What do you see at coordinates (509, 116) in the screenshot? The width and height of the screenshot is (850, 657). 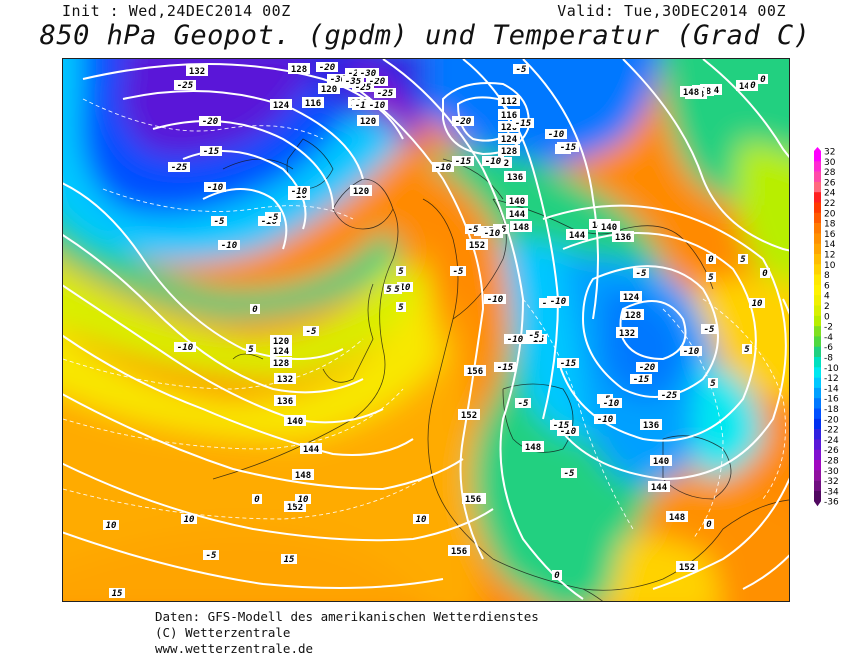 I see `geopotential-value: 116` at bounding box center [509, 116].